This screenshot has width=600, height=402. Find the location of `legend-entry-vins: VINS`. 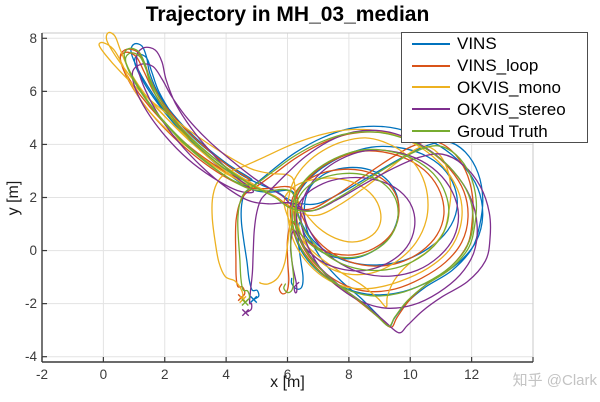

legend-entry-vins: VINS is located at coordinates (494, 44).